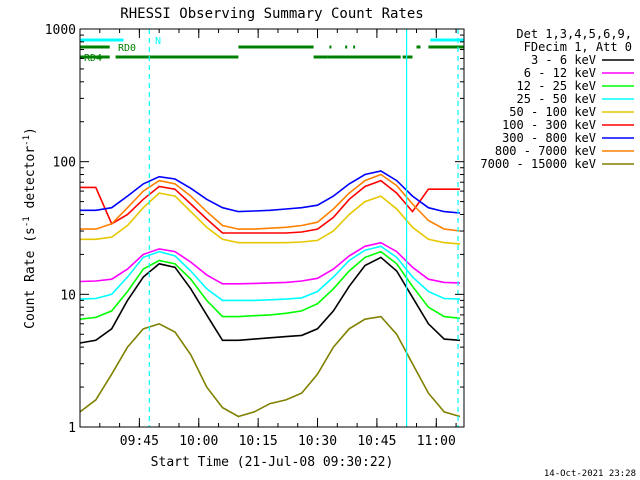 The height and width of the screenshot is (480, 640). What do you see at coordinates (552, 112) in the screenshot?
I see `legend-label-4: 50 - 100 keV` at bounding box center [552, 112].